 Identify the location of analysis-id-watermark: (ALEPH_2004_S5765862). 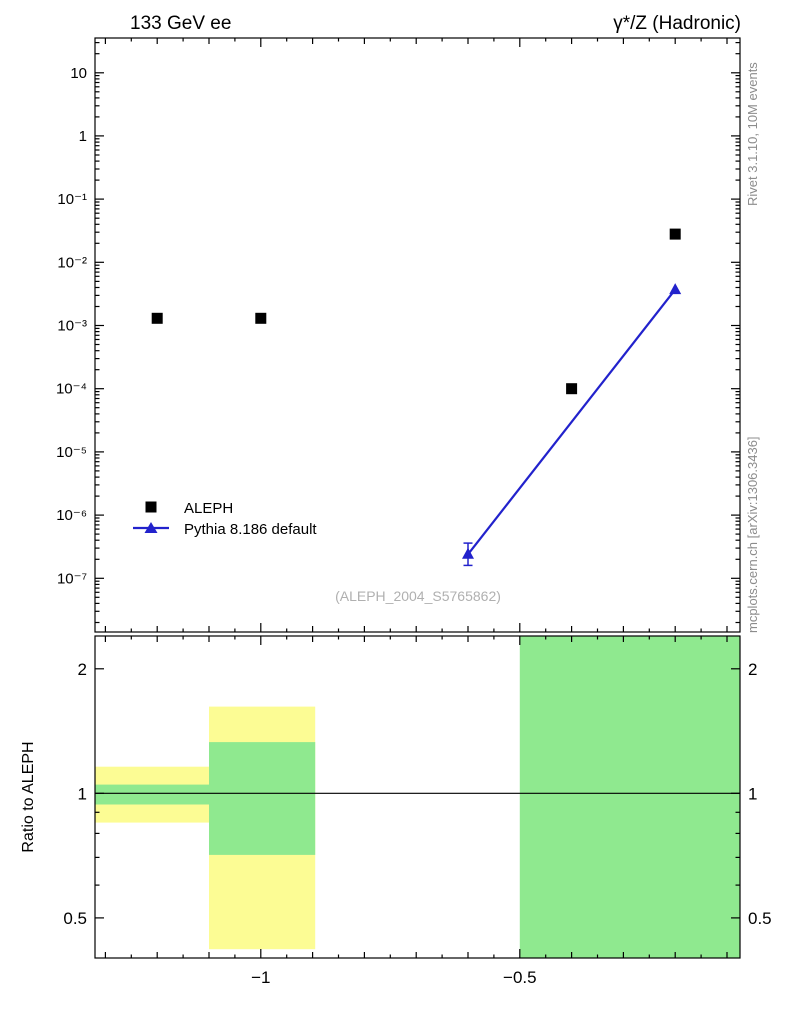
(418, 596).